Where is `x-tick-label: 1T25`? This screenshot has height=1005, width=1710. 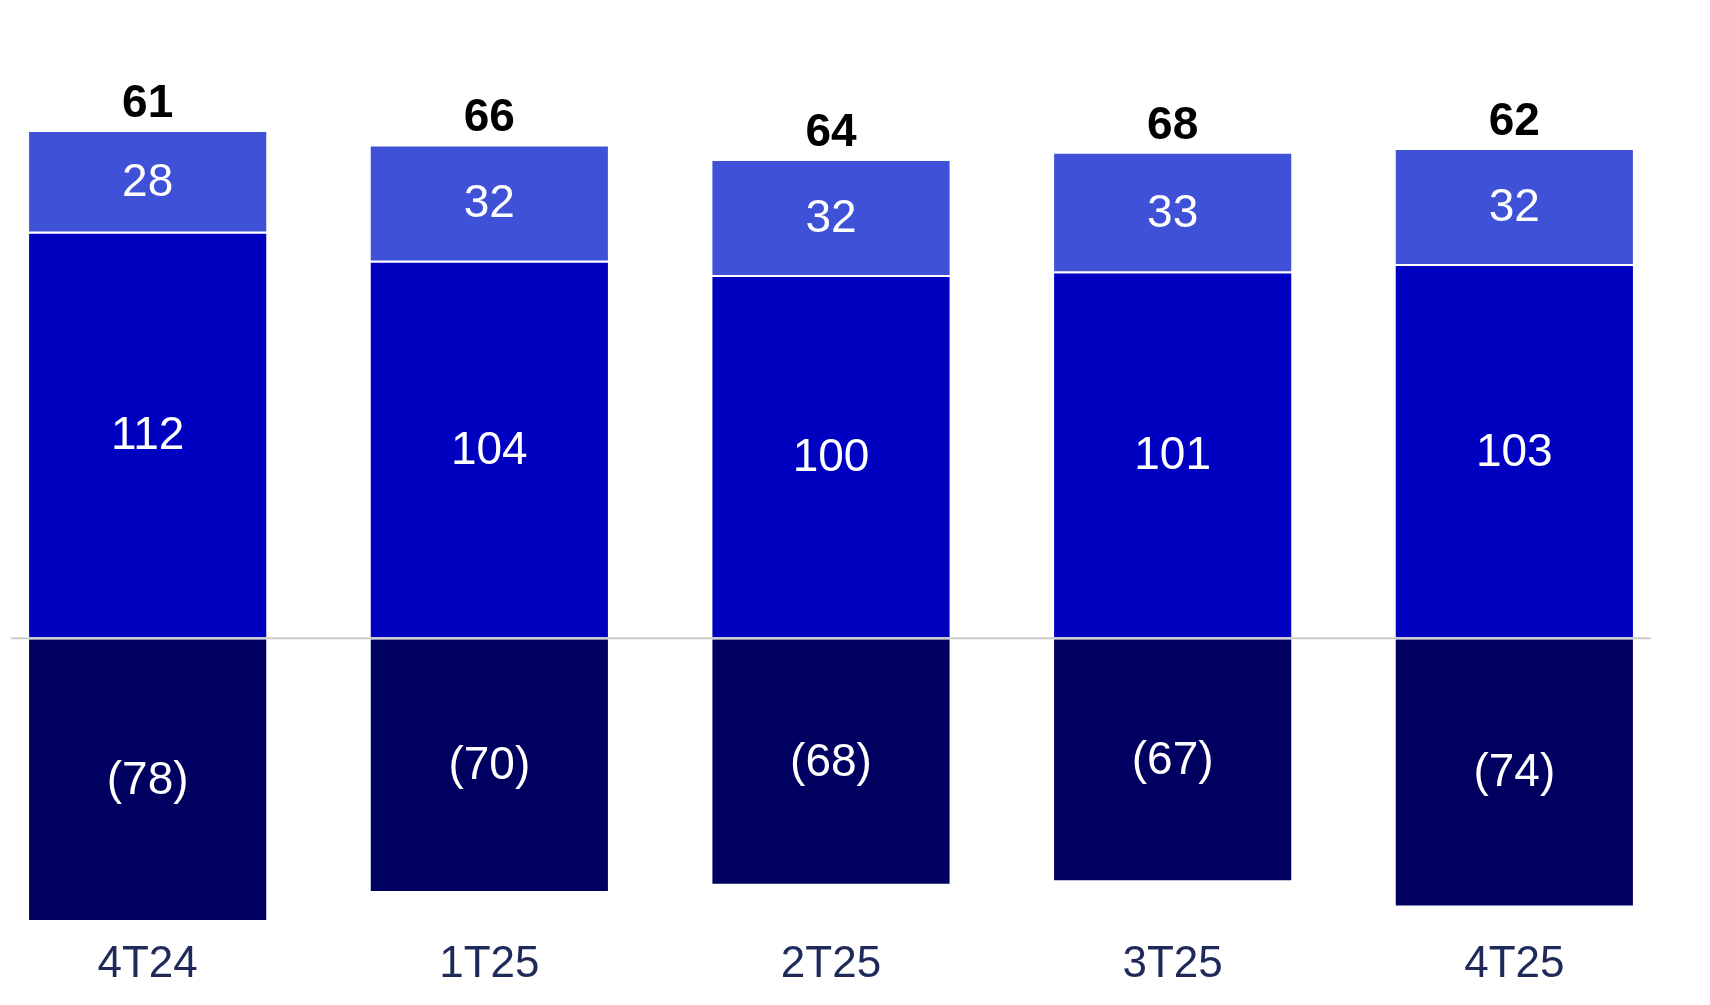
x-tick-label: 1T25 is located at coordinates (489, 961).